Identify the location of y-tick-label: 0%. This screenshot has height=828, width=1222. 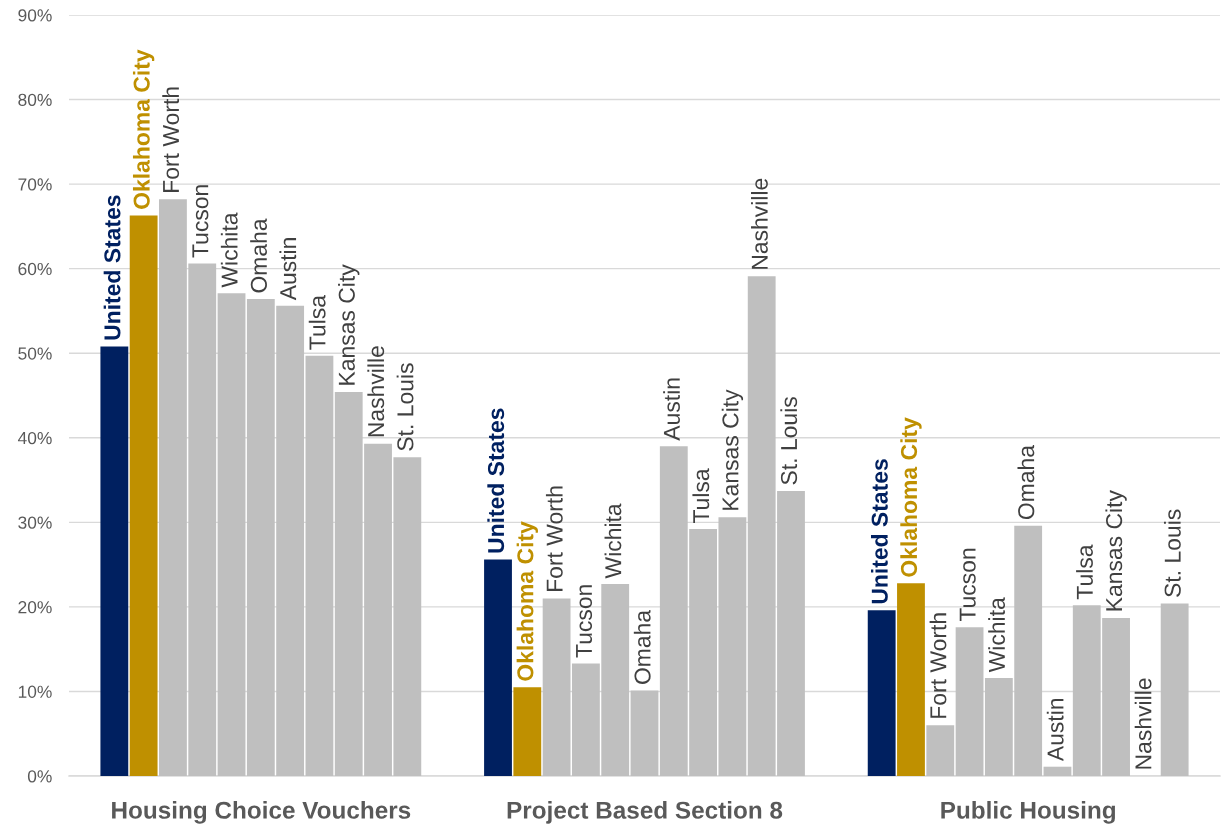
(39, 776).